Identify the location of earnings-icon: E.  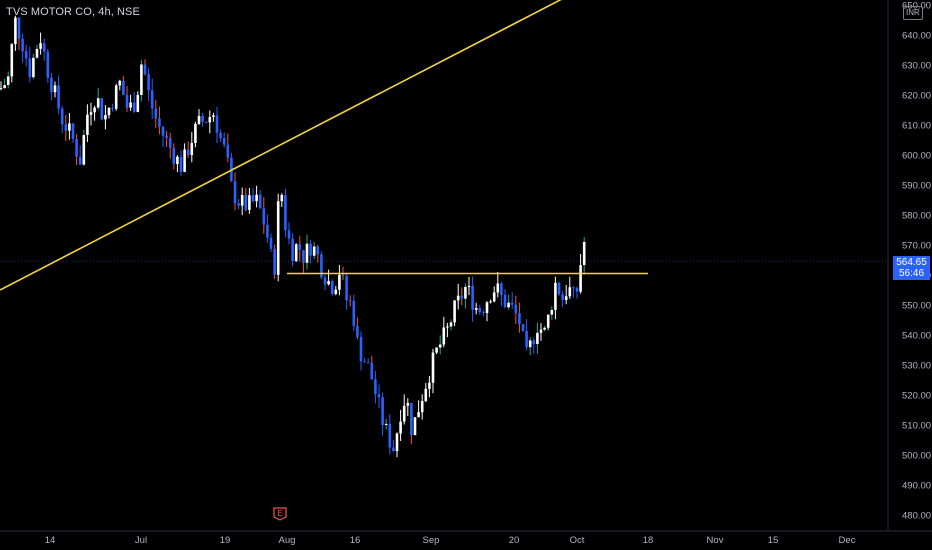
(280, 514).